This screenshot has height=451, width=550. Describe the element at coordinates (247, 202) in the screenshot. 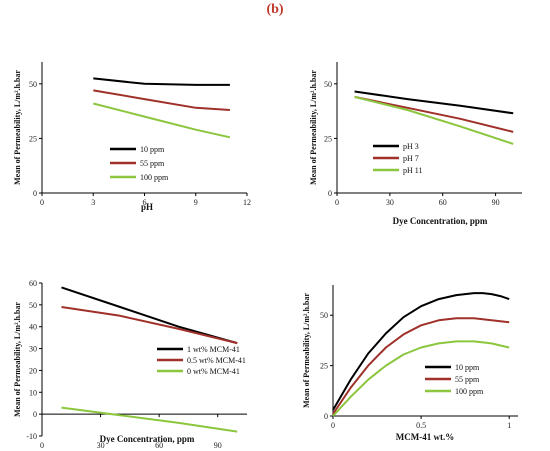

I see `x-tick-label: 12` at that location.